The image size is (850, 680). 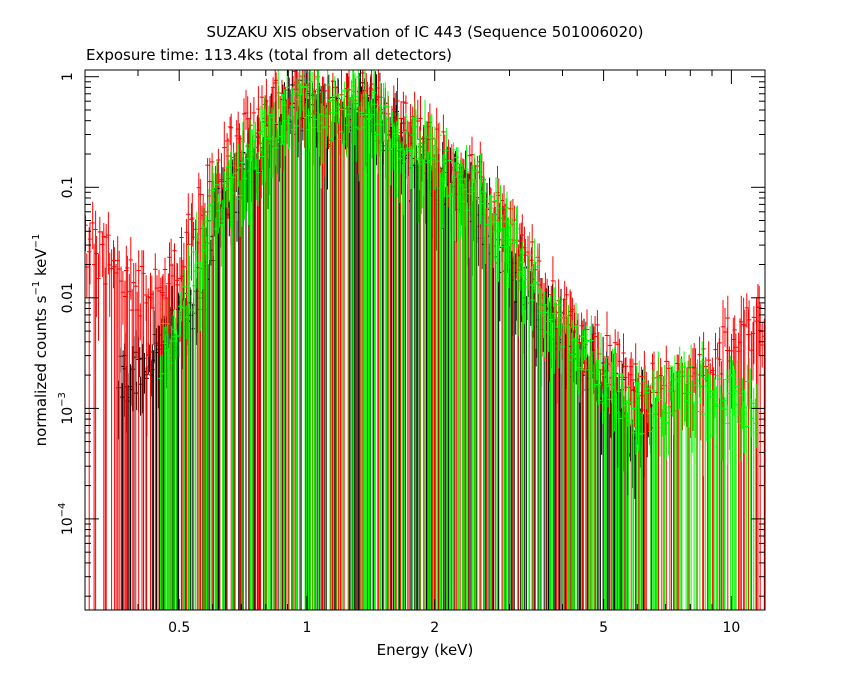 I want to click on y-axis-label-exp2: −1, so click(x=36, y=241).